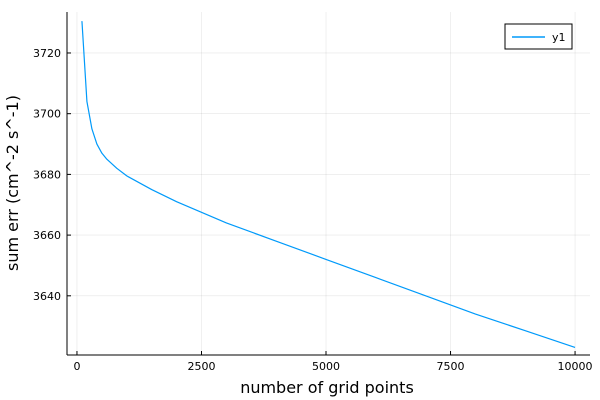 This screenshot has height=400, width=600. Describe the element at coordinates (47, 114) in the screenshot. I see `y-tick-label: 3700` at that location.